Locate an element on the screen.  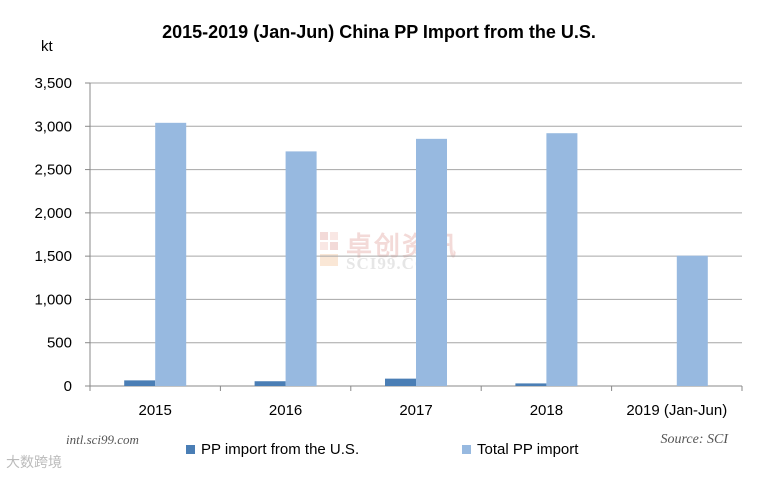
legend-swatch-total-import is located at coordinates (466, 449).